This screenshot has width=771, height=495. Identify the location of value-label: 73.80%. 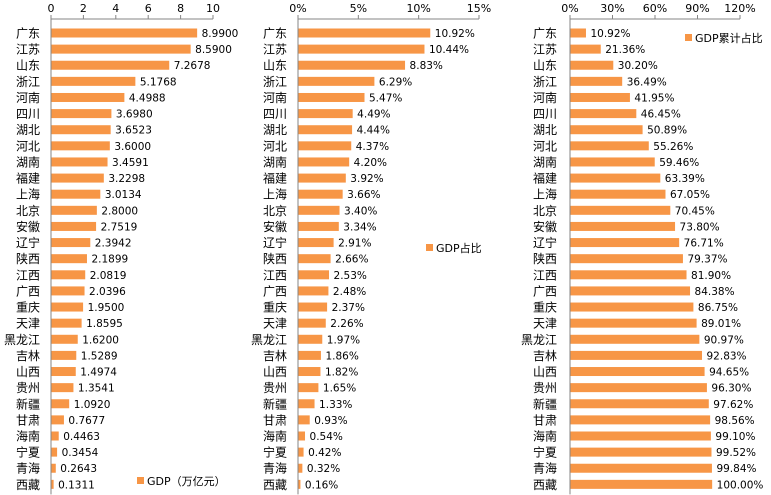
(700, 227).